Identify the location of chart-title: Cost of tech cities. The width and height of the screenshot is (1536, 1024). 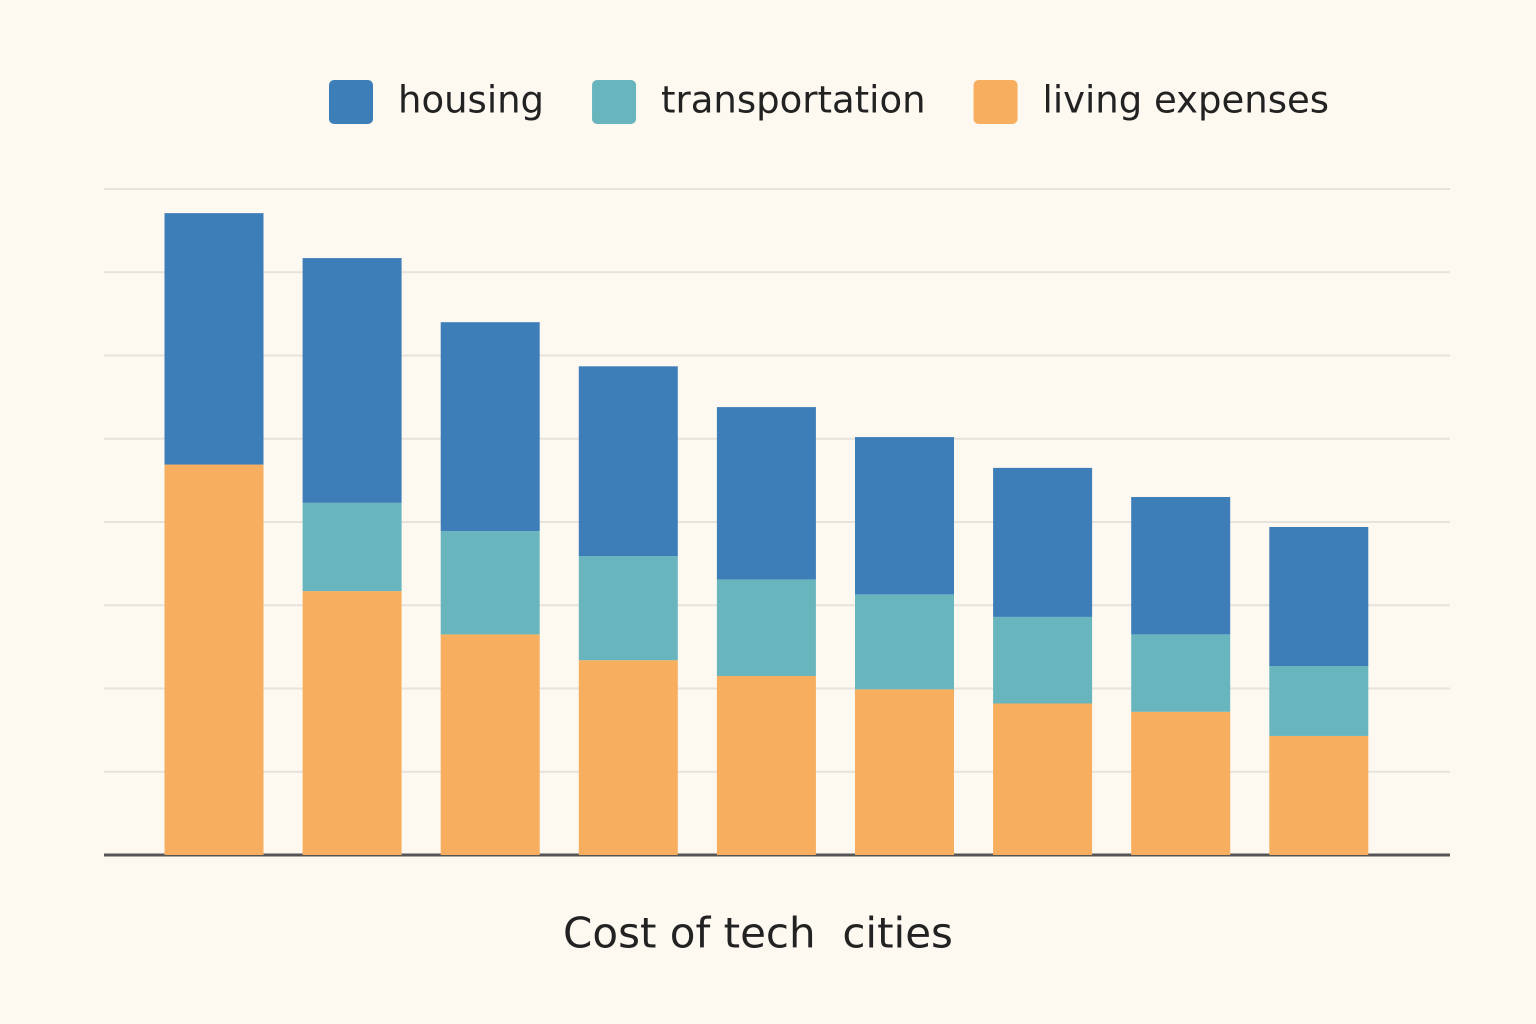
(758, 933).